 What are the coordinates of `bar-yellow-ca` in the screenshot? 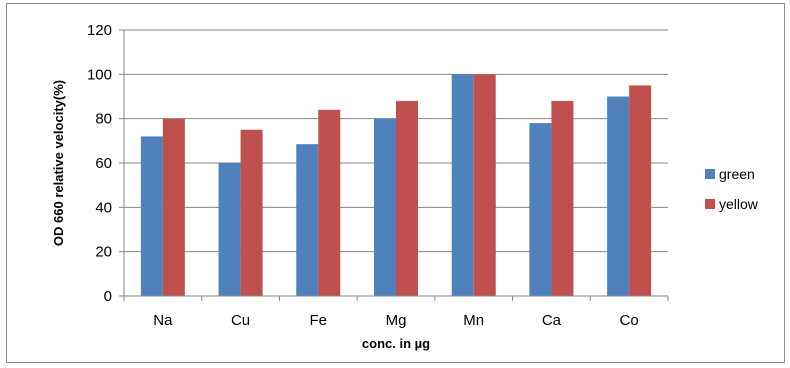 It's located at (562, 198).